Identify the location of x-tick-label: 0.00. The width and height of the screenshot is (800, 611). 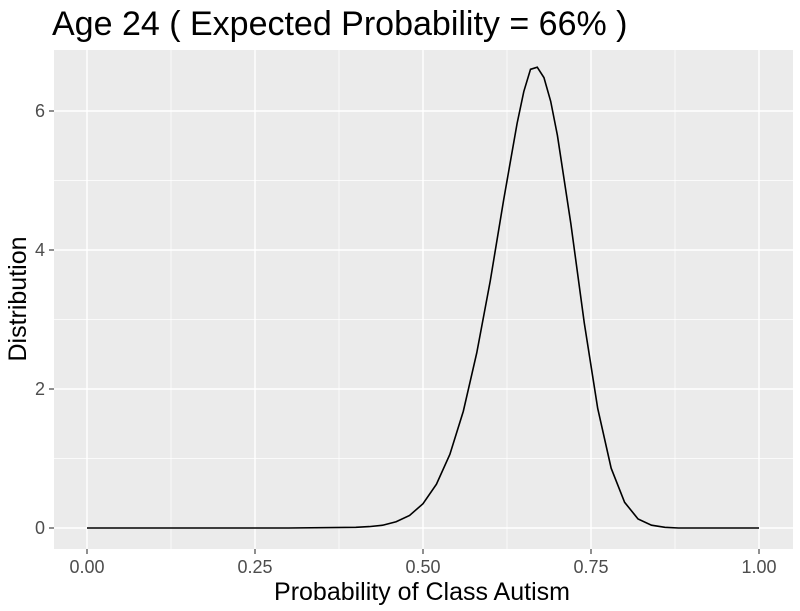
(86, 567).